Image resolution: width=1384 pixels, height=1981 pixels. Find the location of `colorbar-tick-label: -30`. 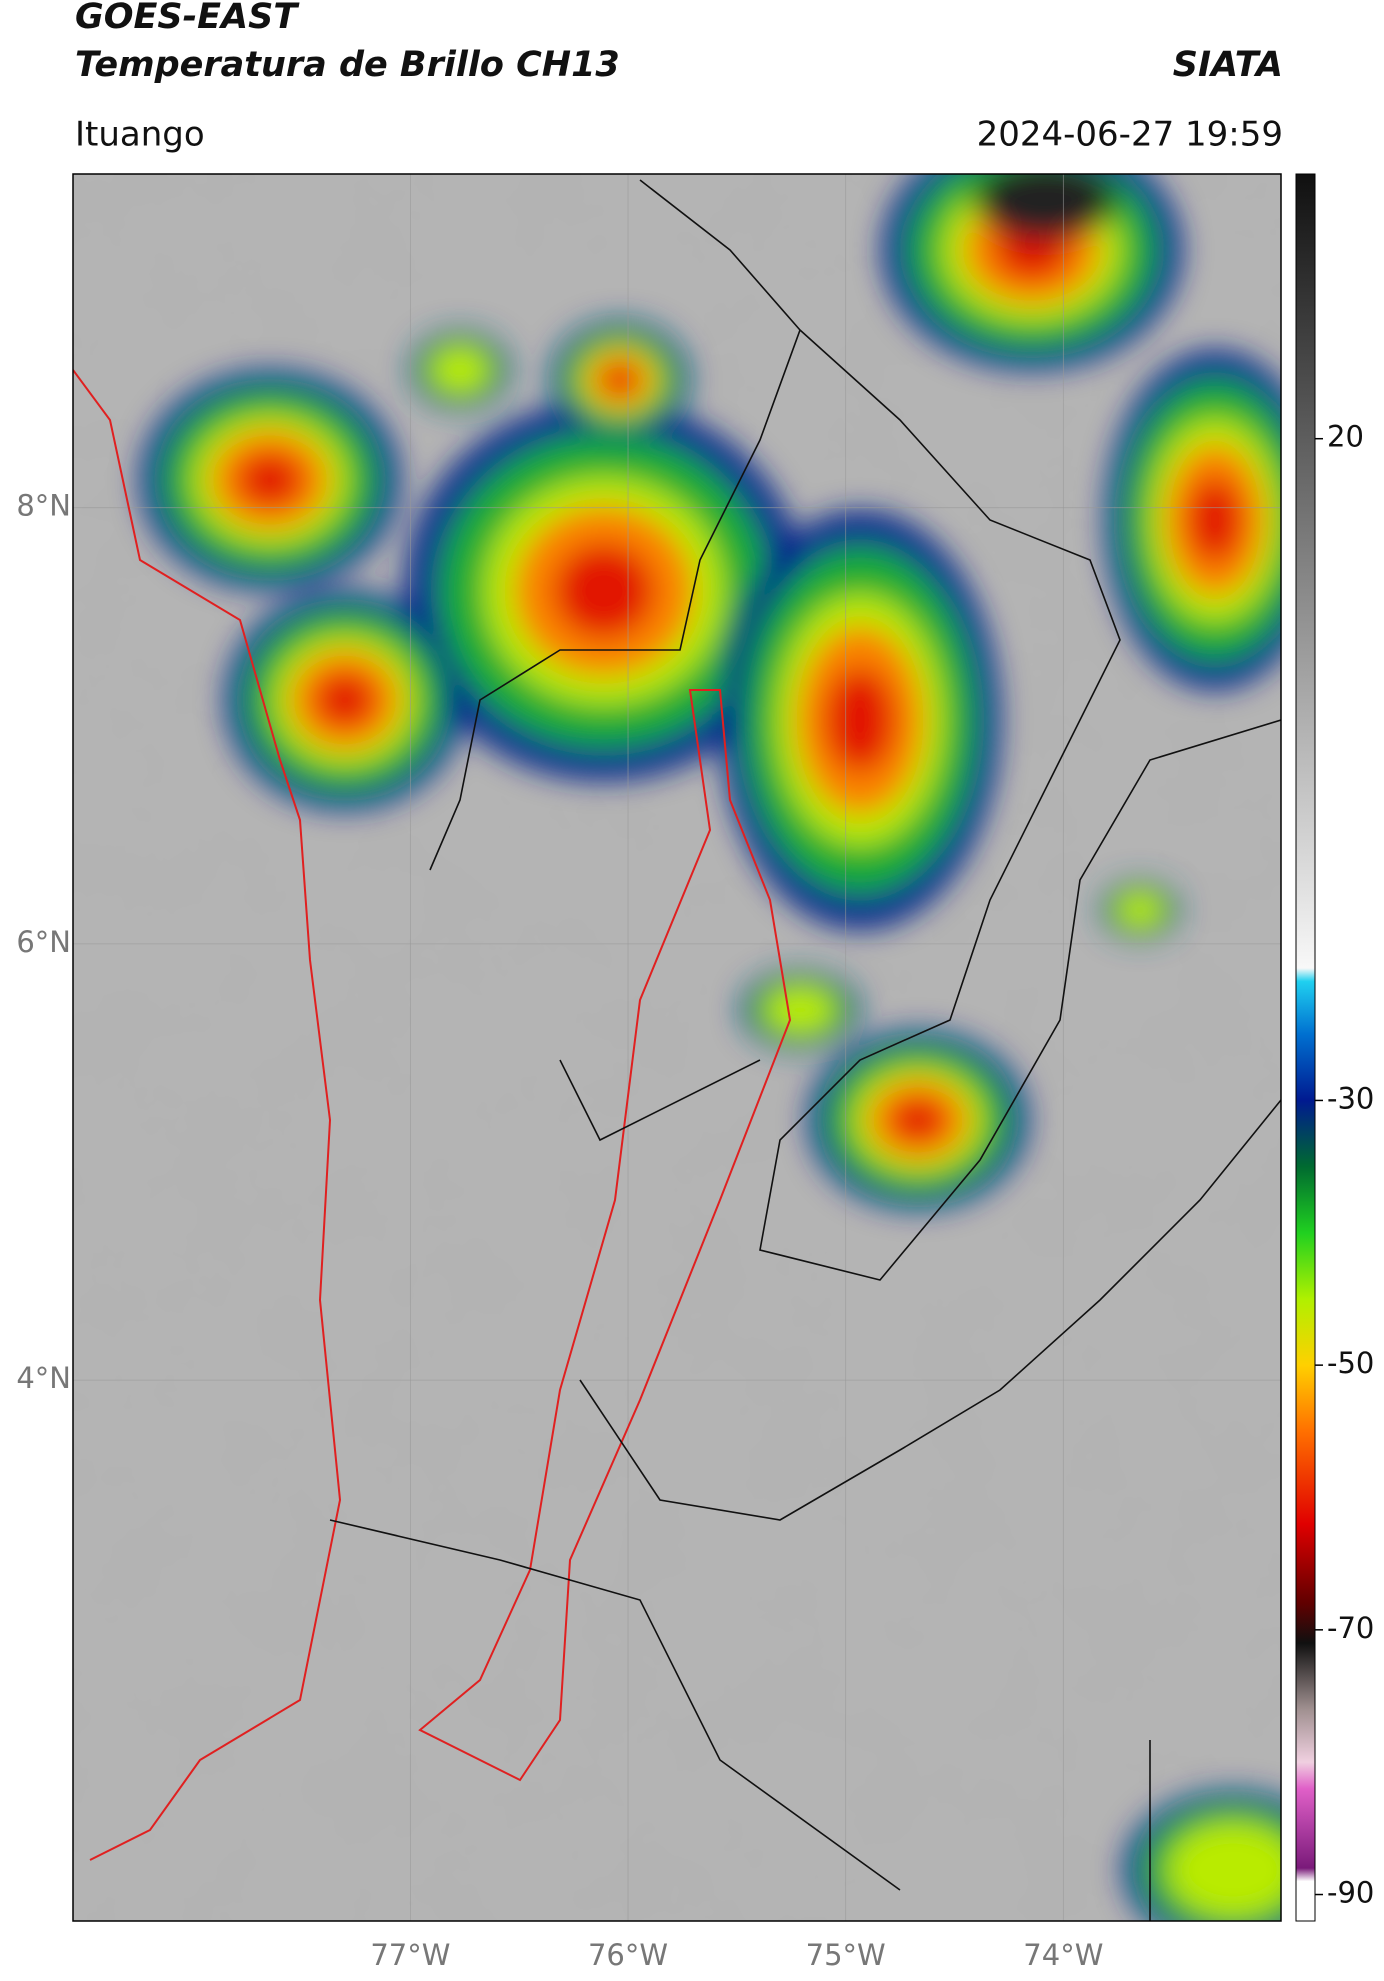

colorbar-tick-label: -30 is located at coordinates (1350, 1098).